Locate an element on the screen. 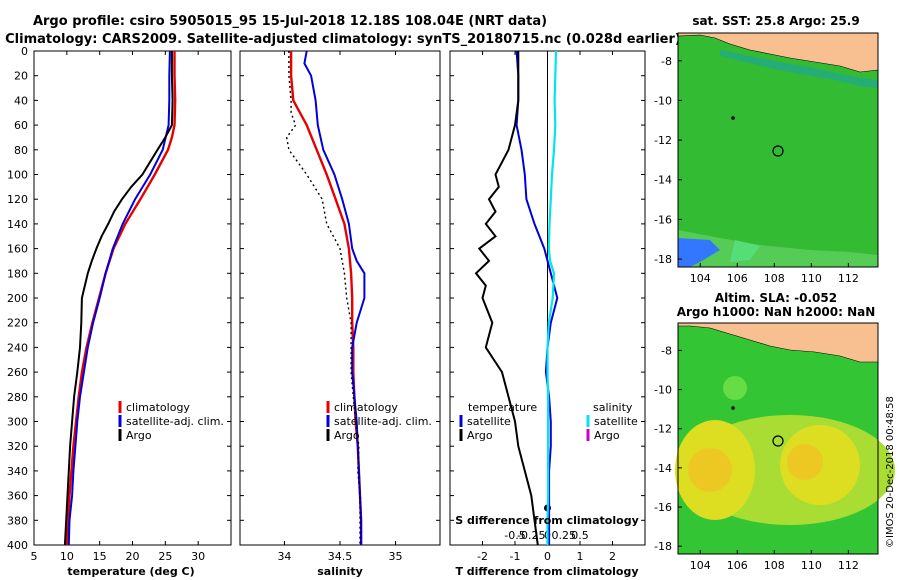 The height and width of the screenshot is (580, 900). temperature-legend: climatology satellite-adj. clim. Argo is located at coordinates (171, 421).